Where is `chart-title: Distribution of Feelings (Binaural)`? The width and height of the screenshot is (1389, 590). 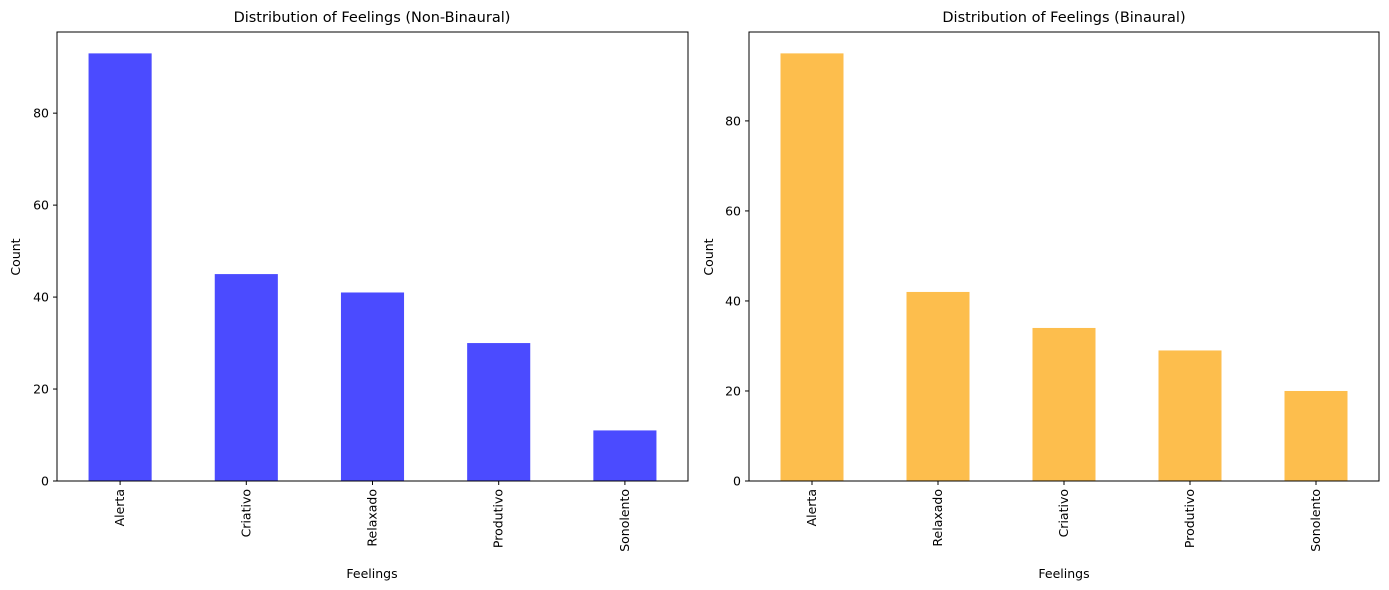 chart-title: Distribution of Feelings (Binaural) is located at coordinates (1063, 18).